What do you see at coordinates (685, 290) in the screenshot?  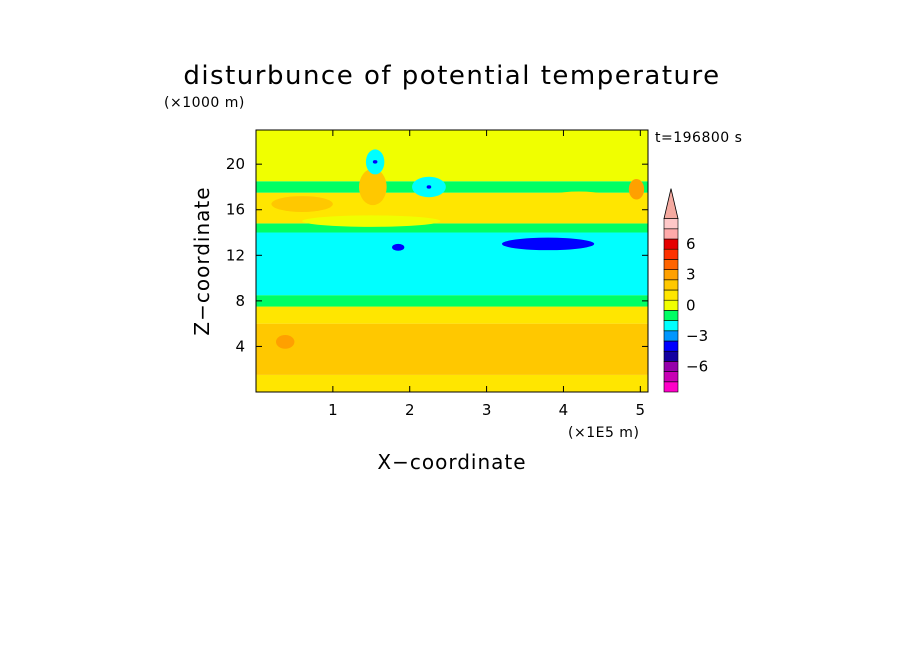 I see `colorbar: −6 −3 0 3 6` at bounding box center [685, 290].